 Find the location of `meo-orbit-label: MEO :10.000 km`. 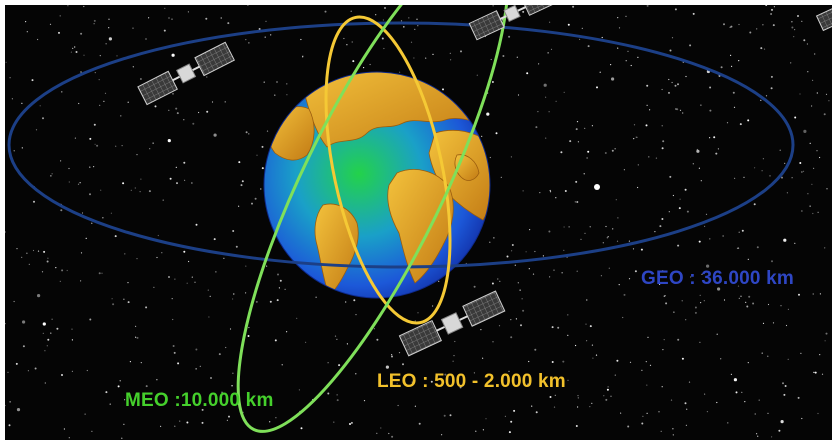

meo-orbit-label: MEO :10.000 km is located at coordinates (199, 400).